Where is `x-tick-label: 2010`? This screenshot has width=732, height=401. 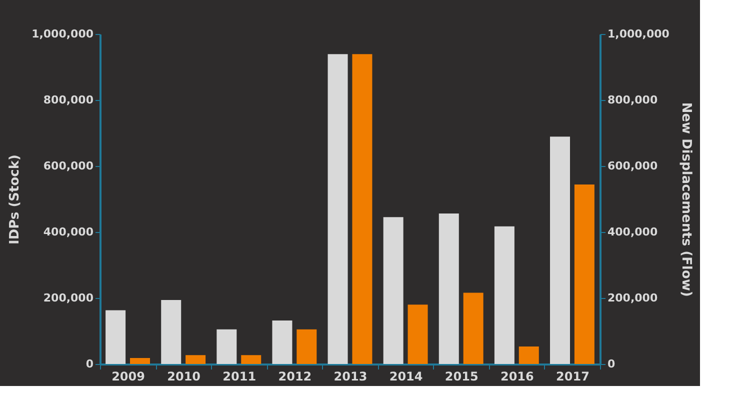
x-tick-label: 2010 is located at coordinates (184, 377).